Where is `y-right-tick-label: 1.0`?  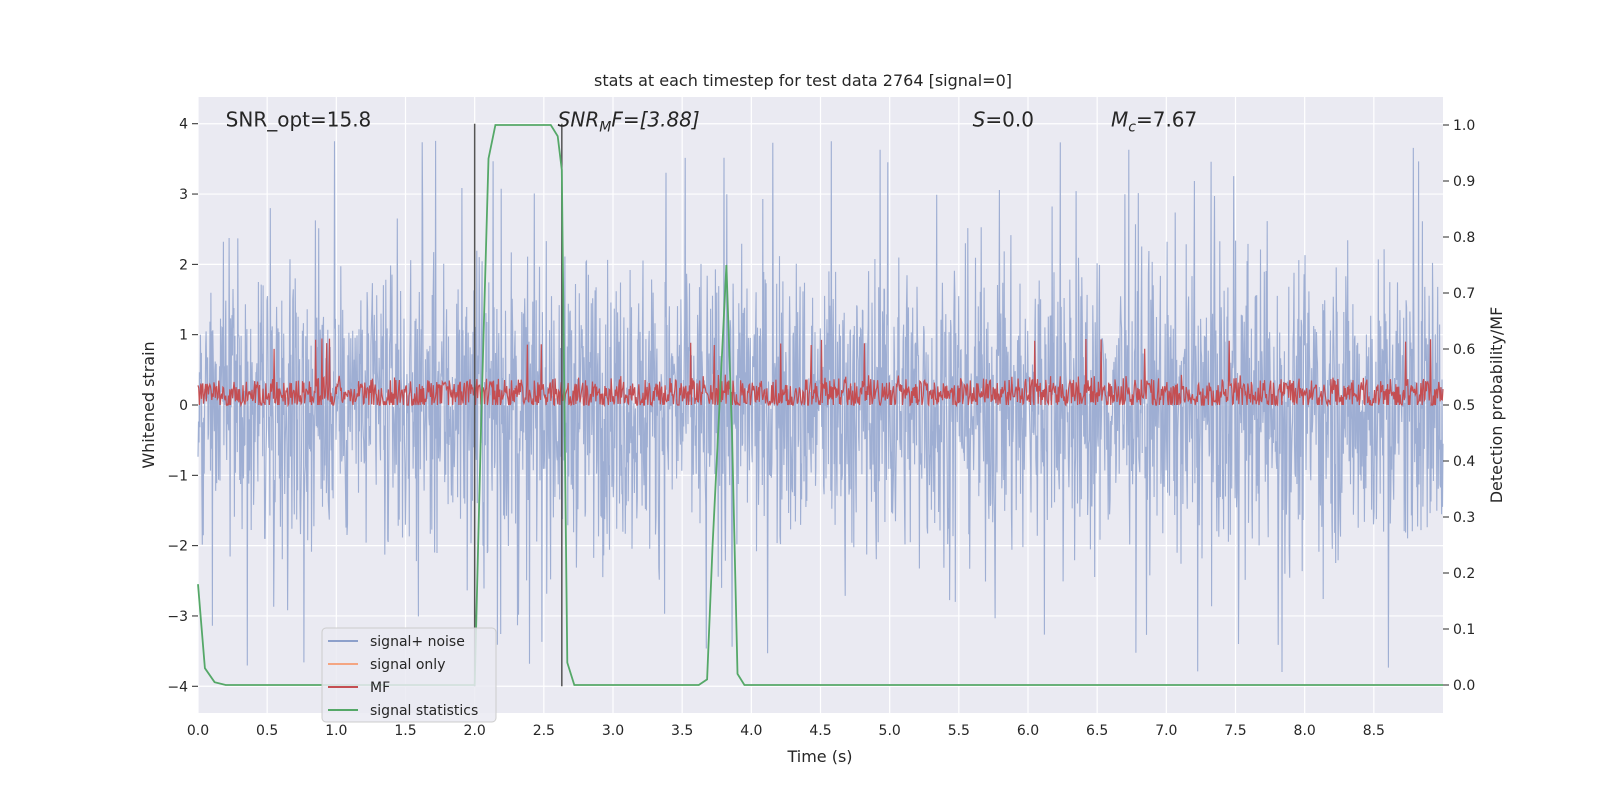
y-right-tick-label: 1.0 is located at coordinates (1464, 126).